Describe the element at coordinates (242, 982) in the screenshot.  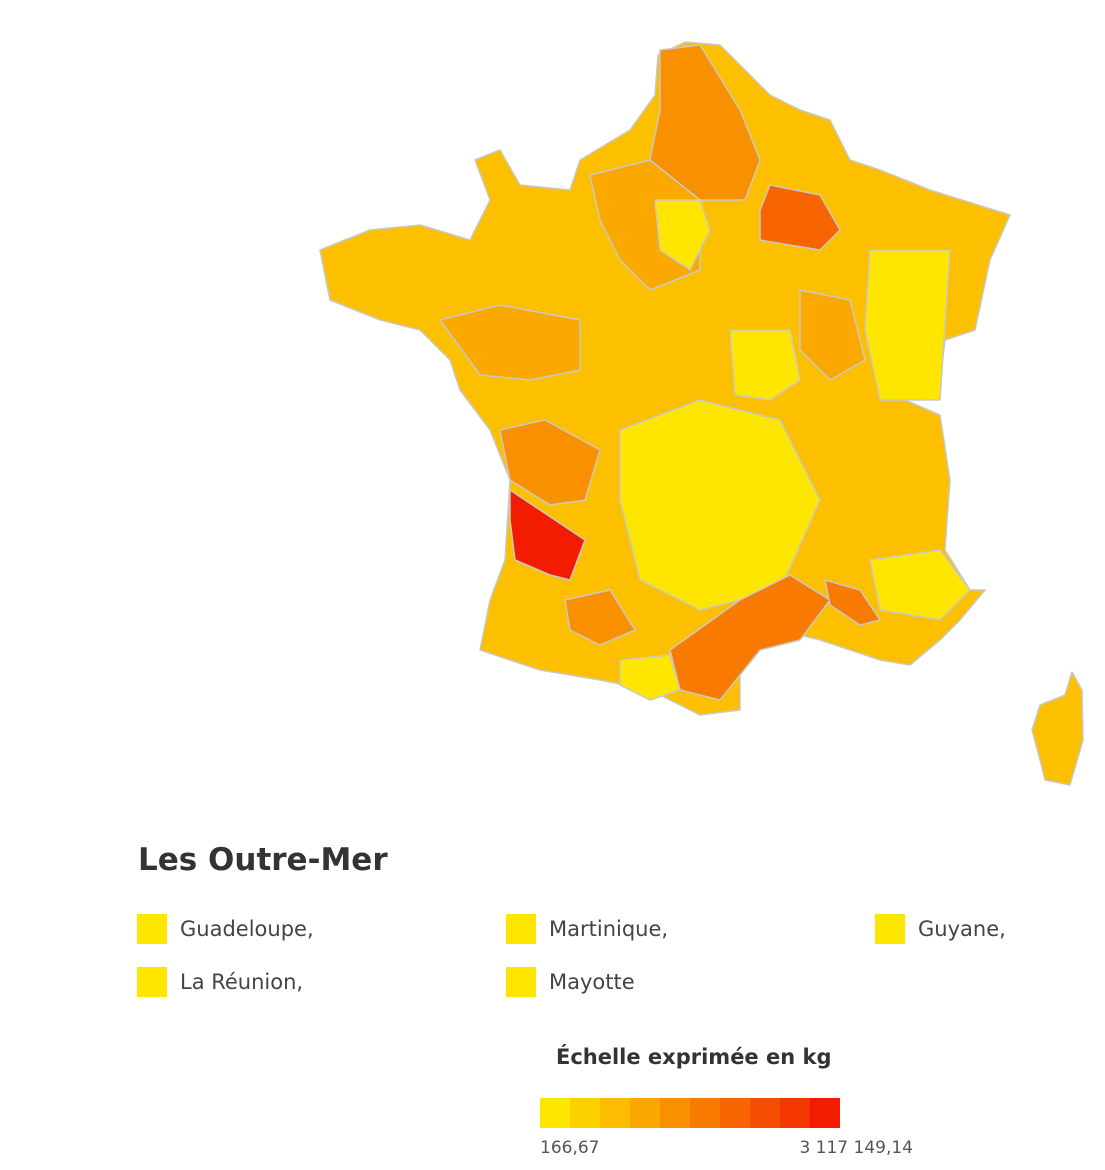
I see `outre-mer-label: La Réunion,` at that location.